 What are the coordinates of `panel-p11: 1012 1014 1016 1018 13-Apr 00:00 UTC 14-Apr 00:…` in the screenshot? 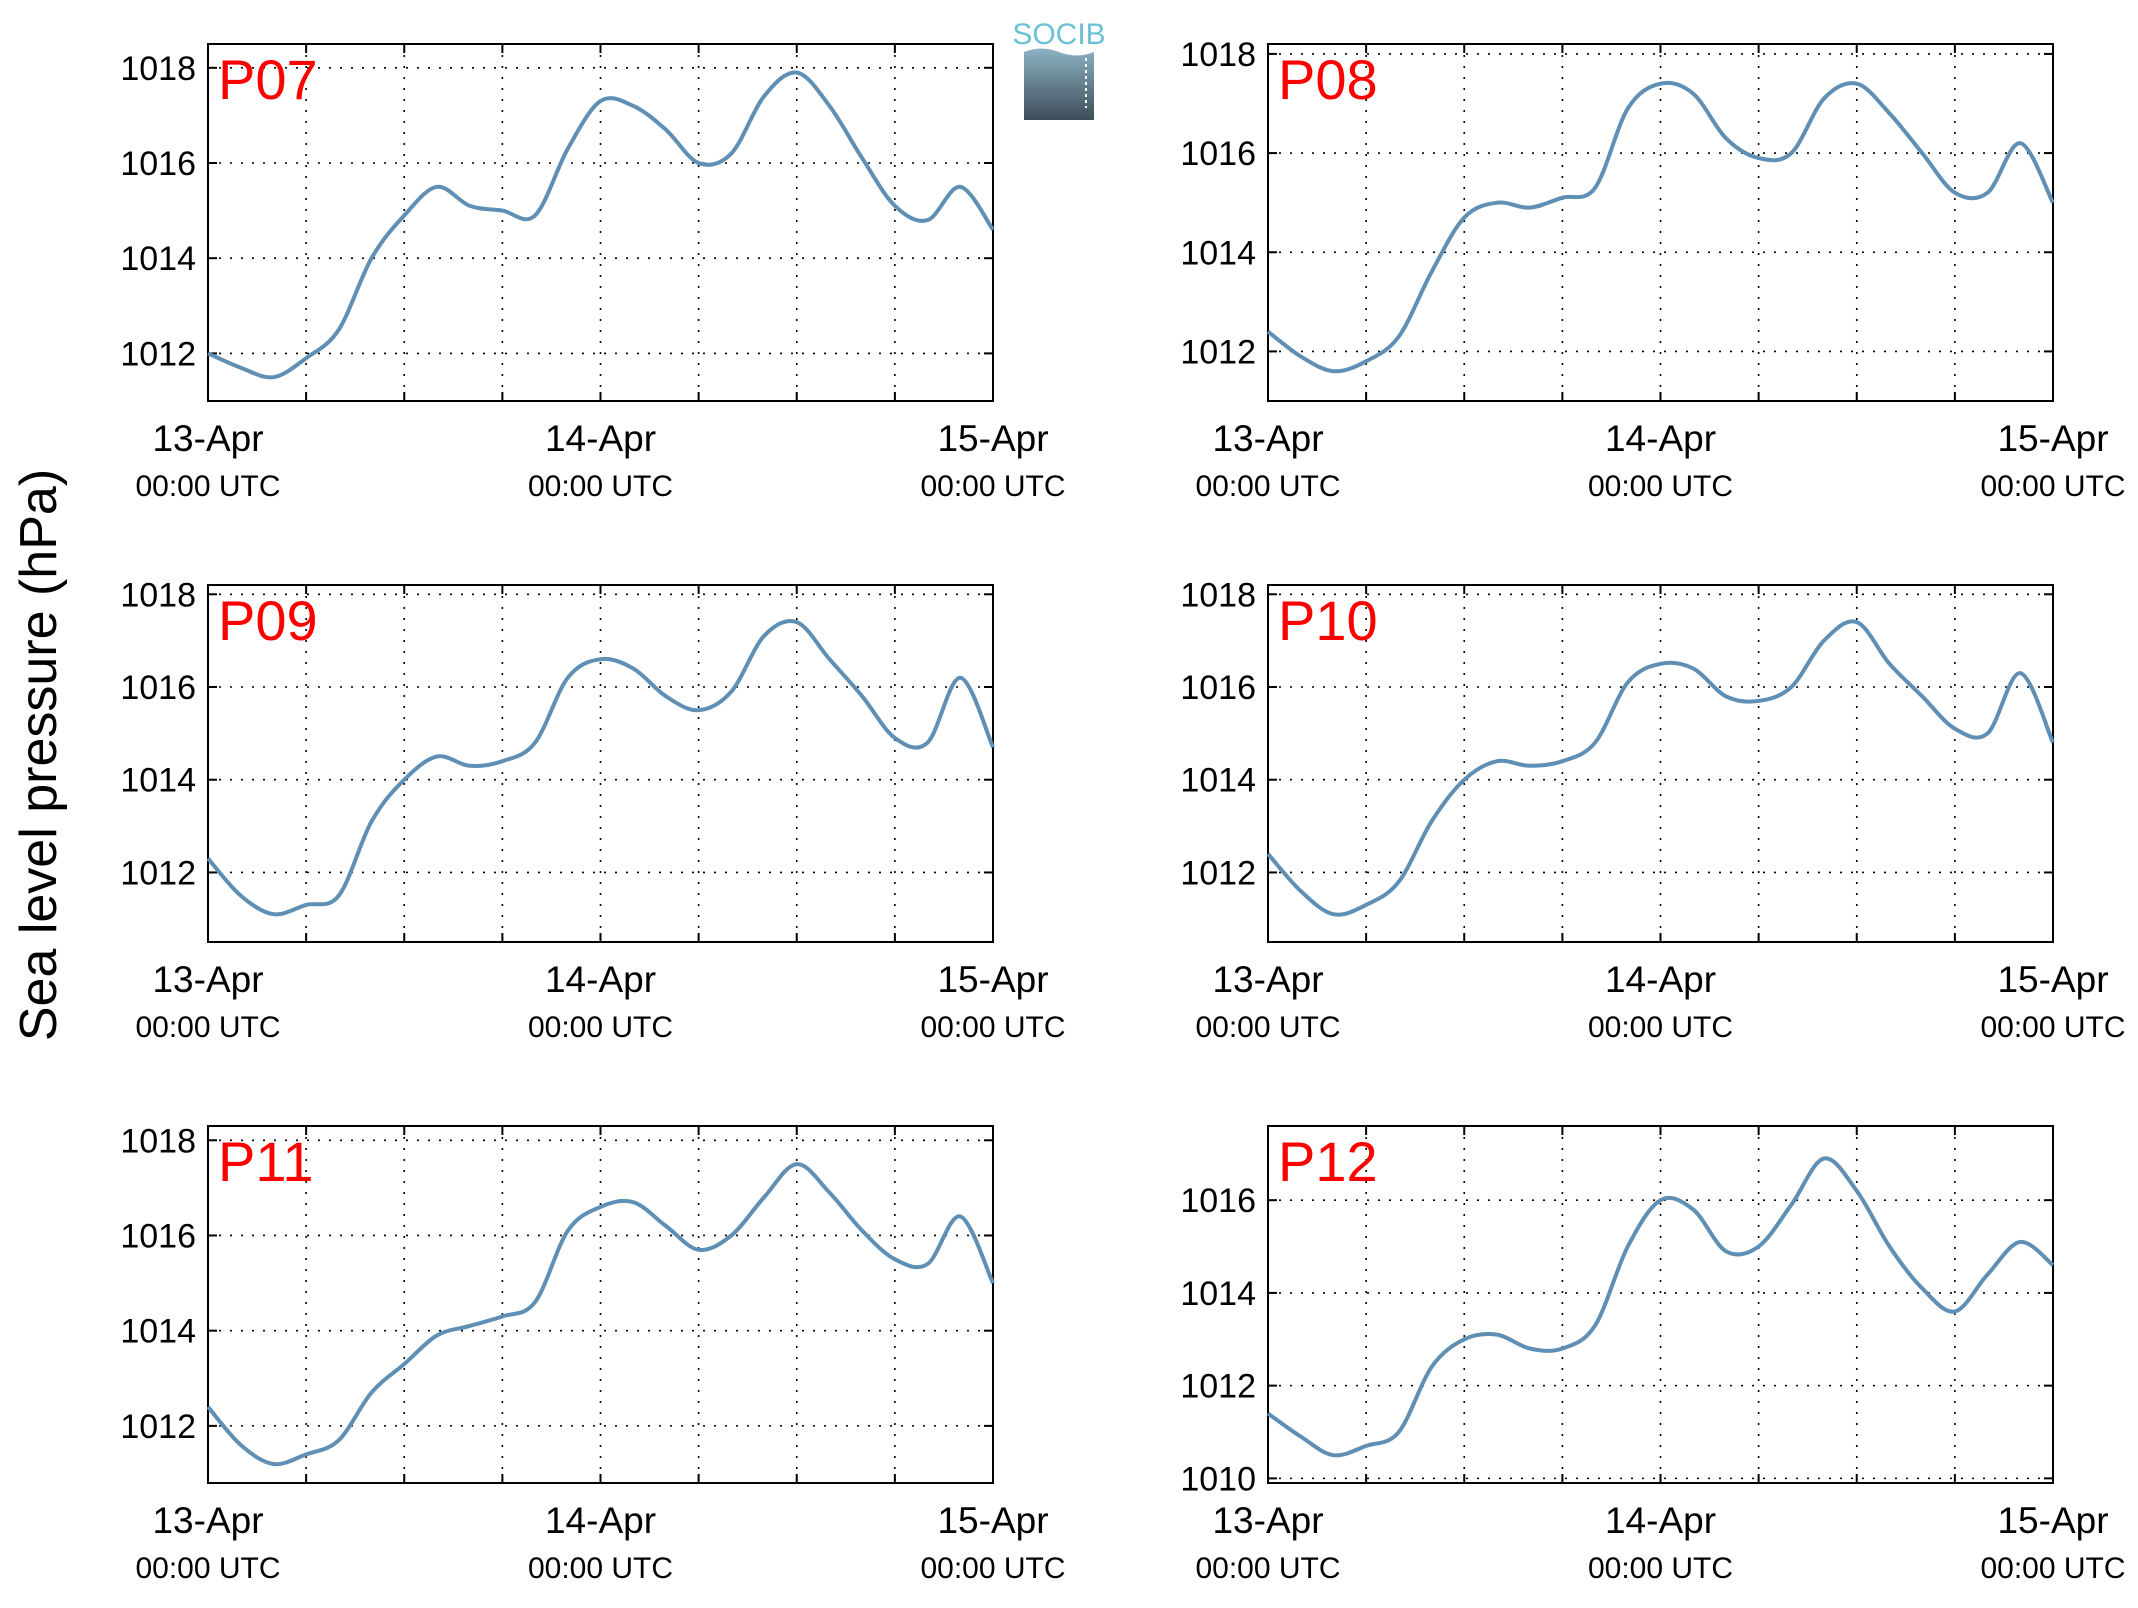 It's located at (592, 1353).